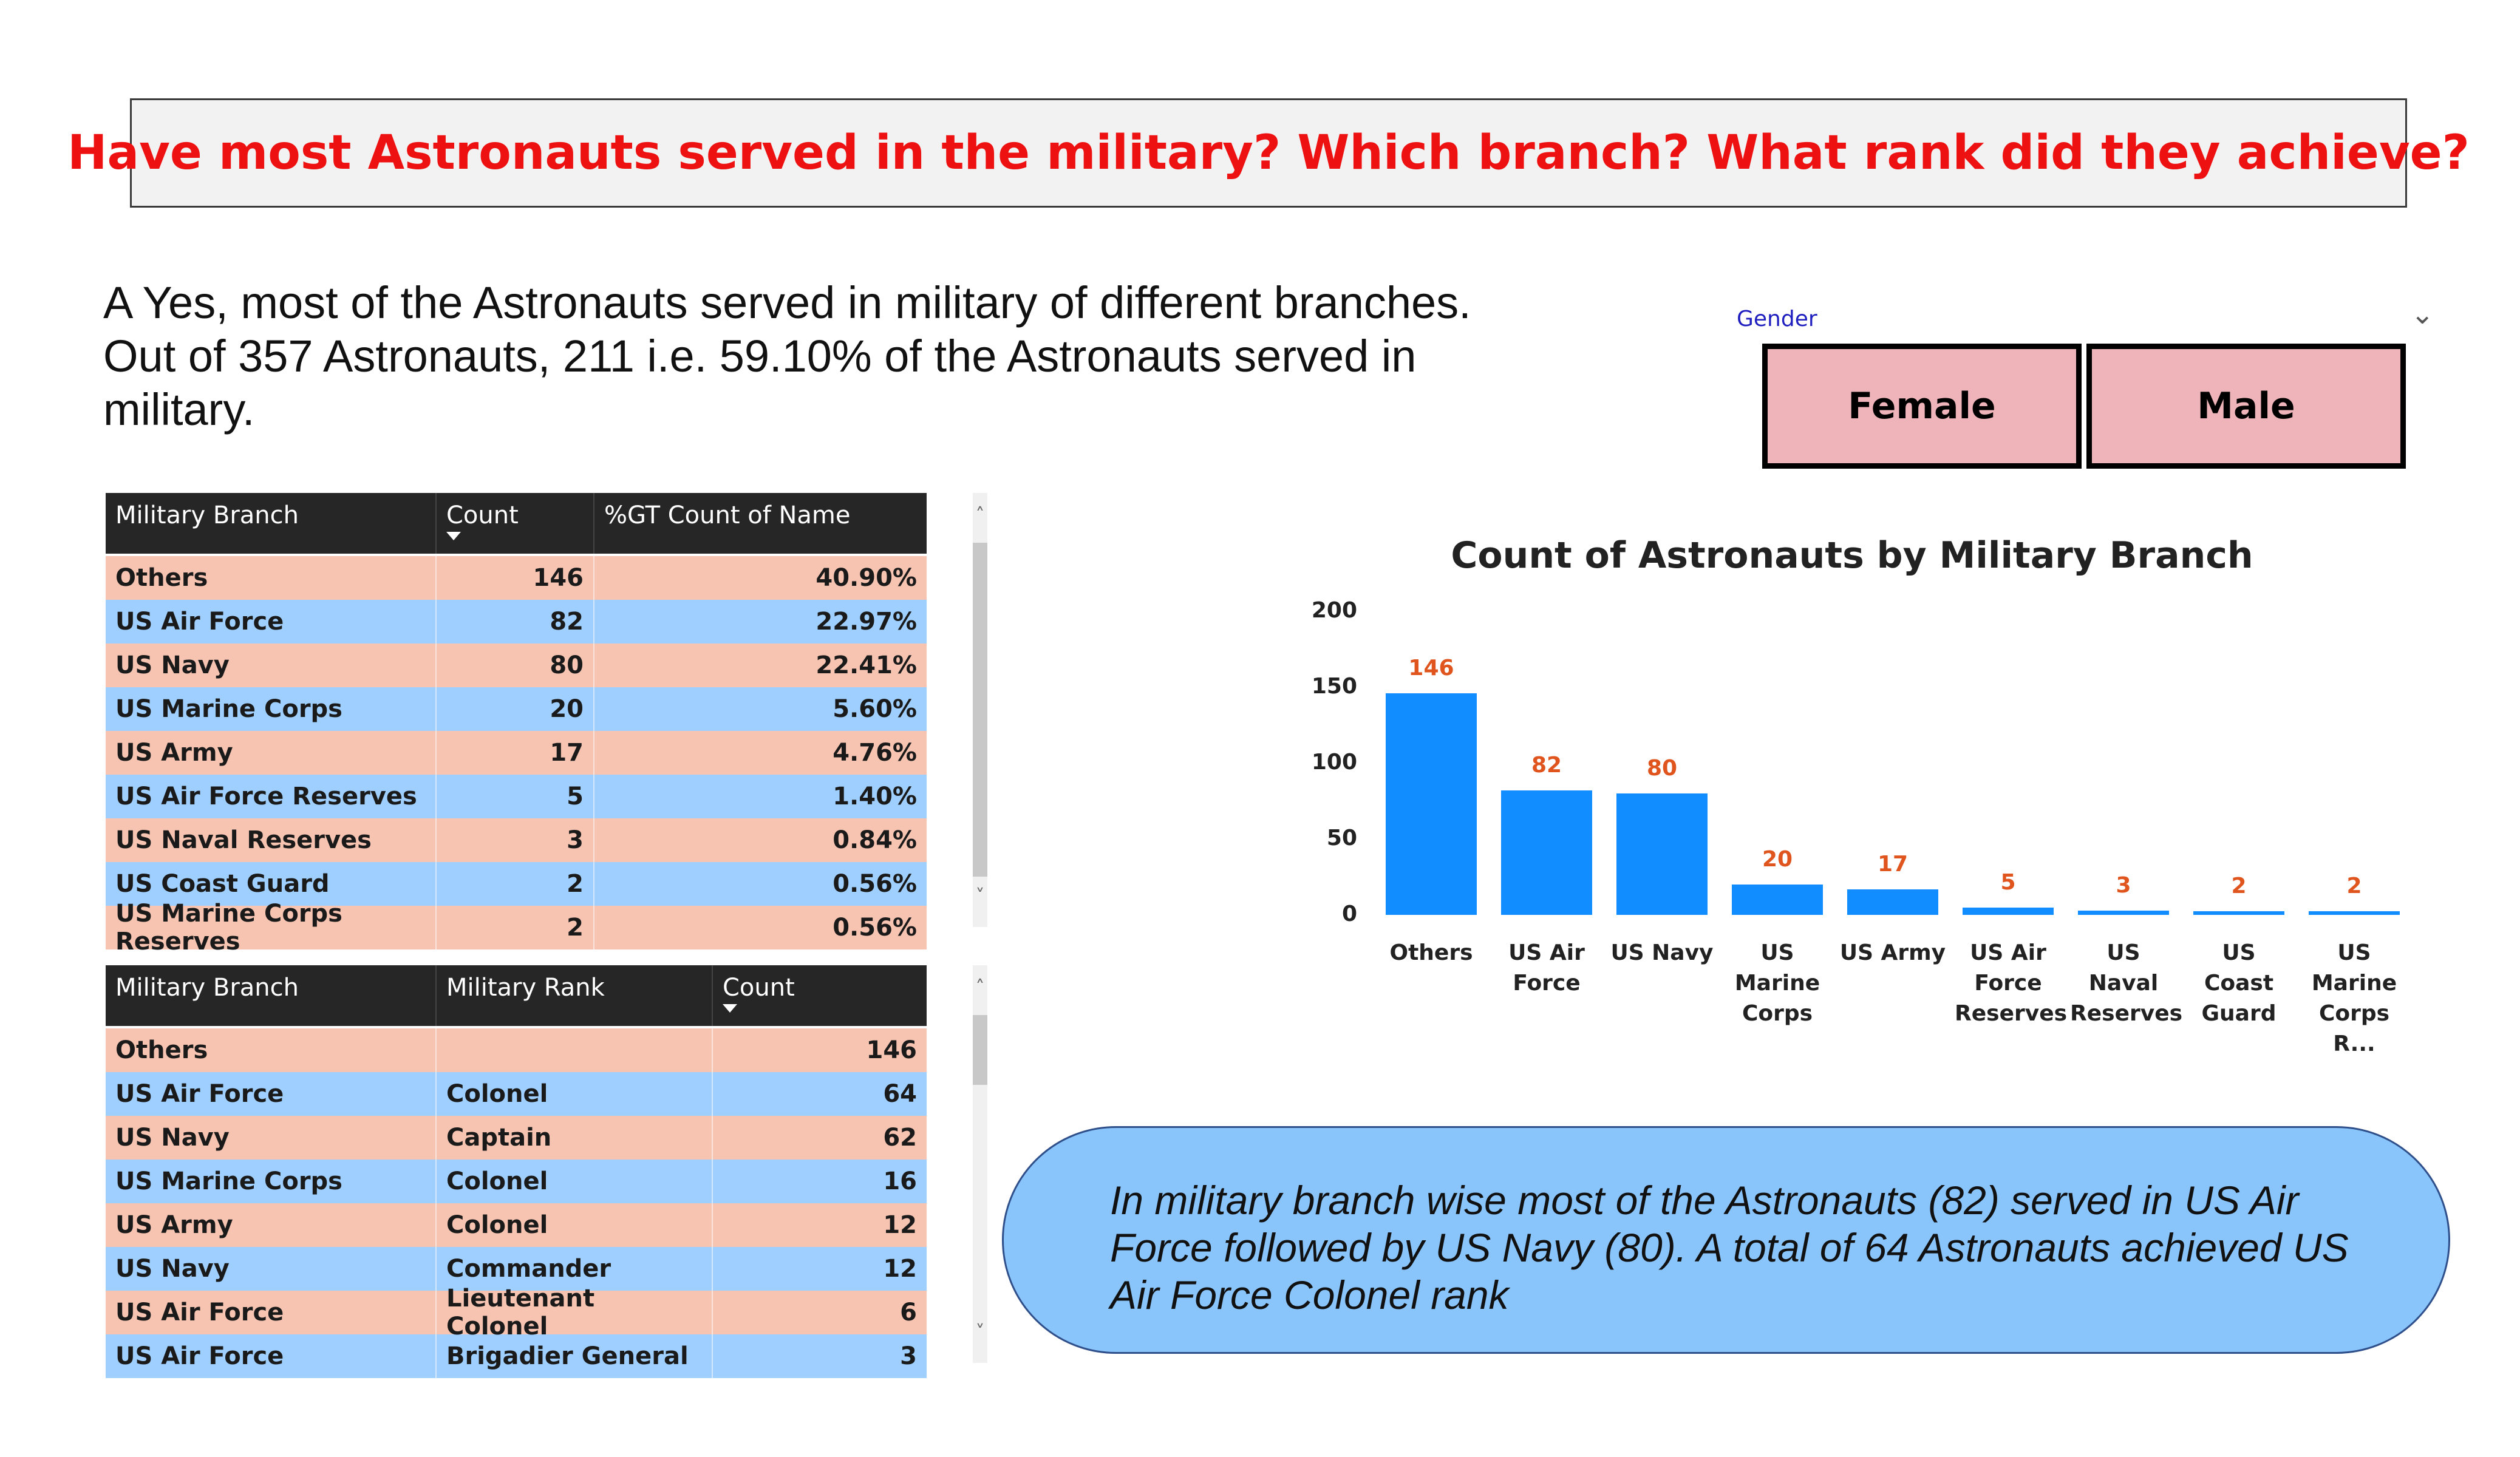 The height and width of the screenshot is (1457, 2520). I want to click on table-row: US Marine Corps Reserves 2 0.56%, so click(516, 928).